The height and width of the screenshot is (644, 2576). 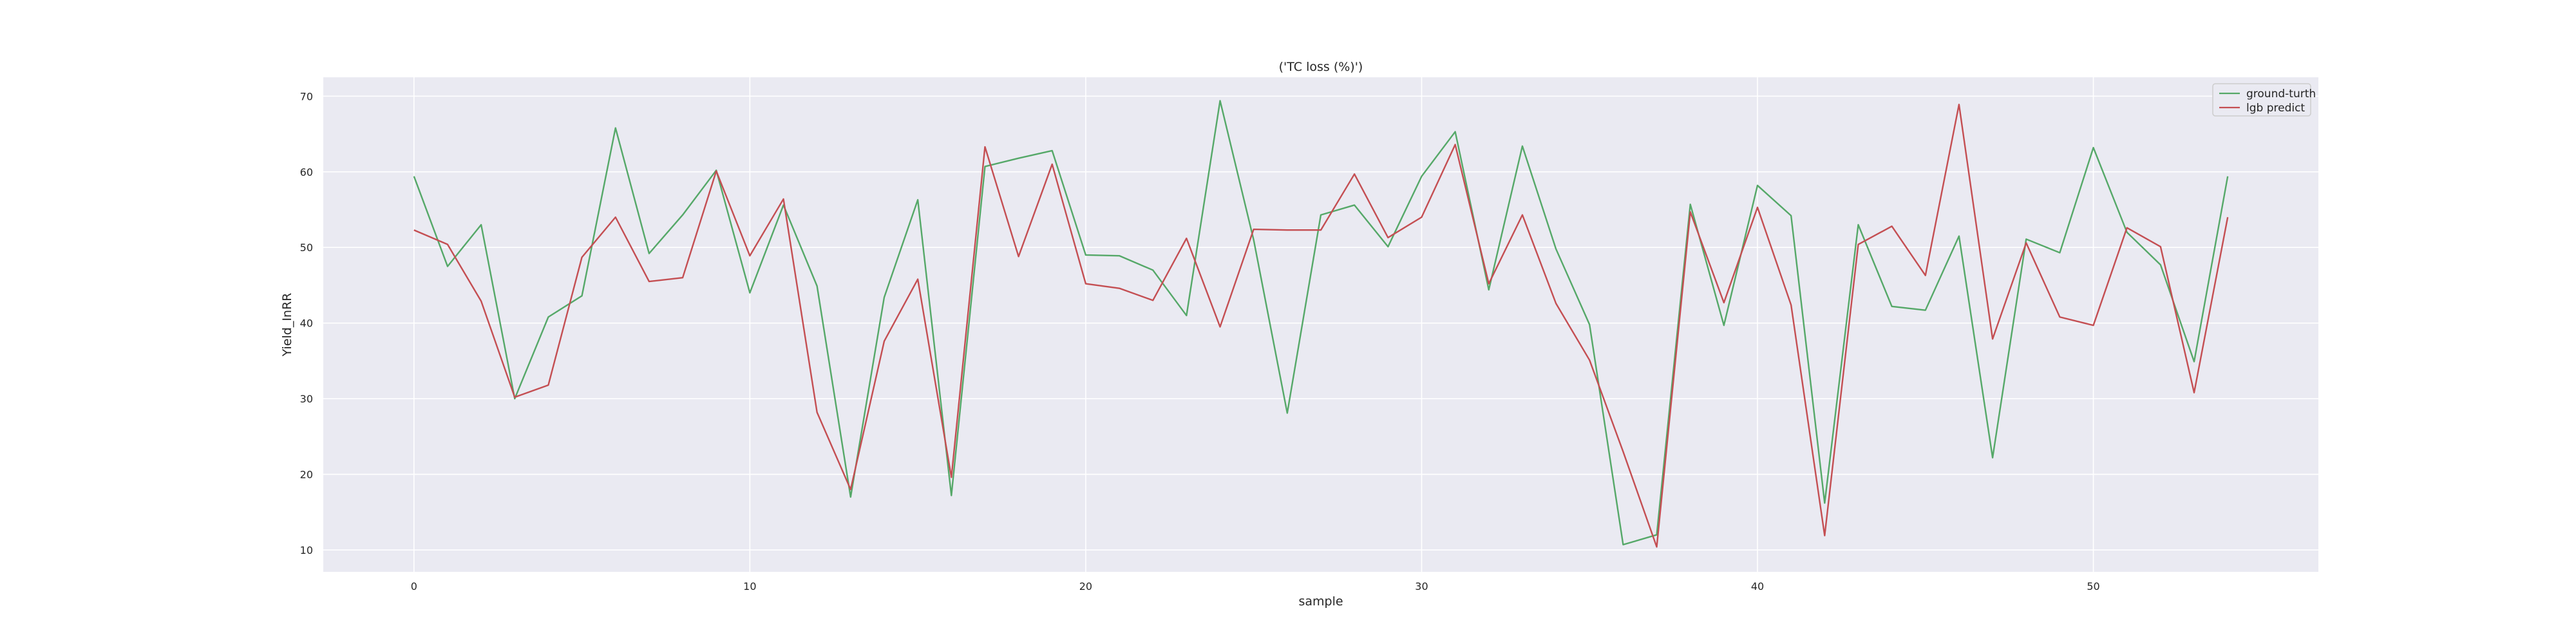 What do you see at coordinates (1421, 586) in the screenshot?
I see `x-tick-label: 30` at bounding box center [1421, 586].